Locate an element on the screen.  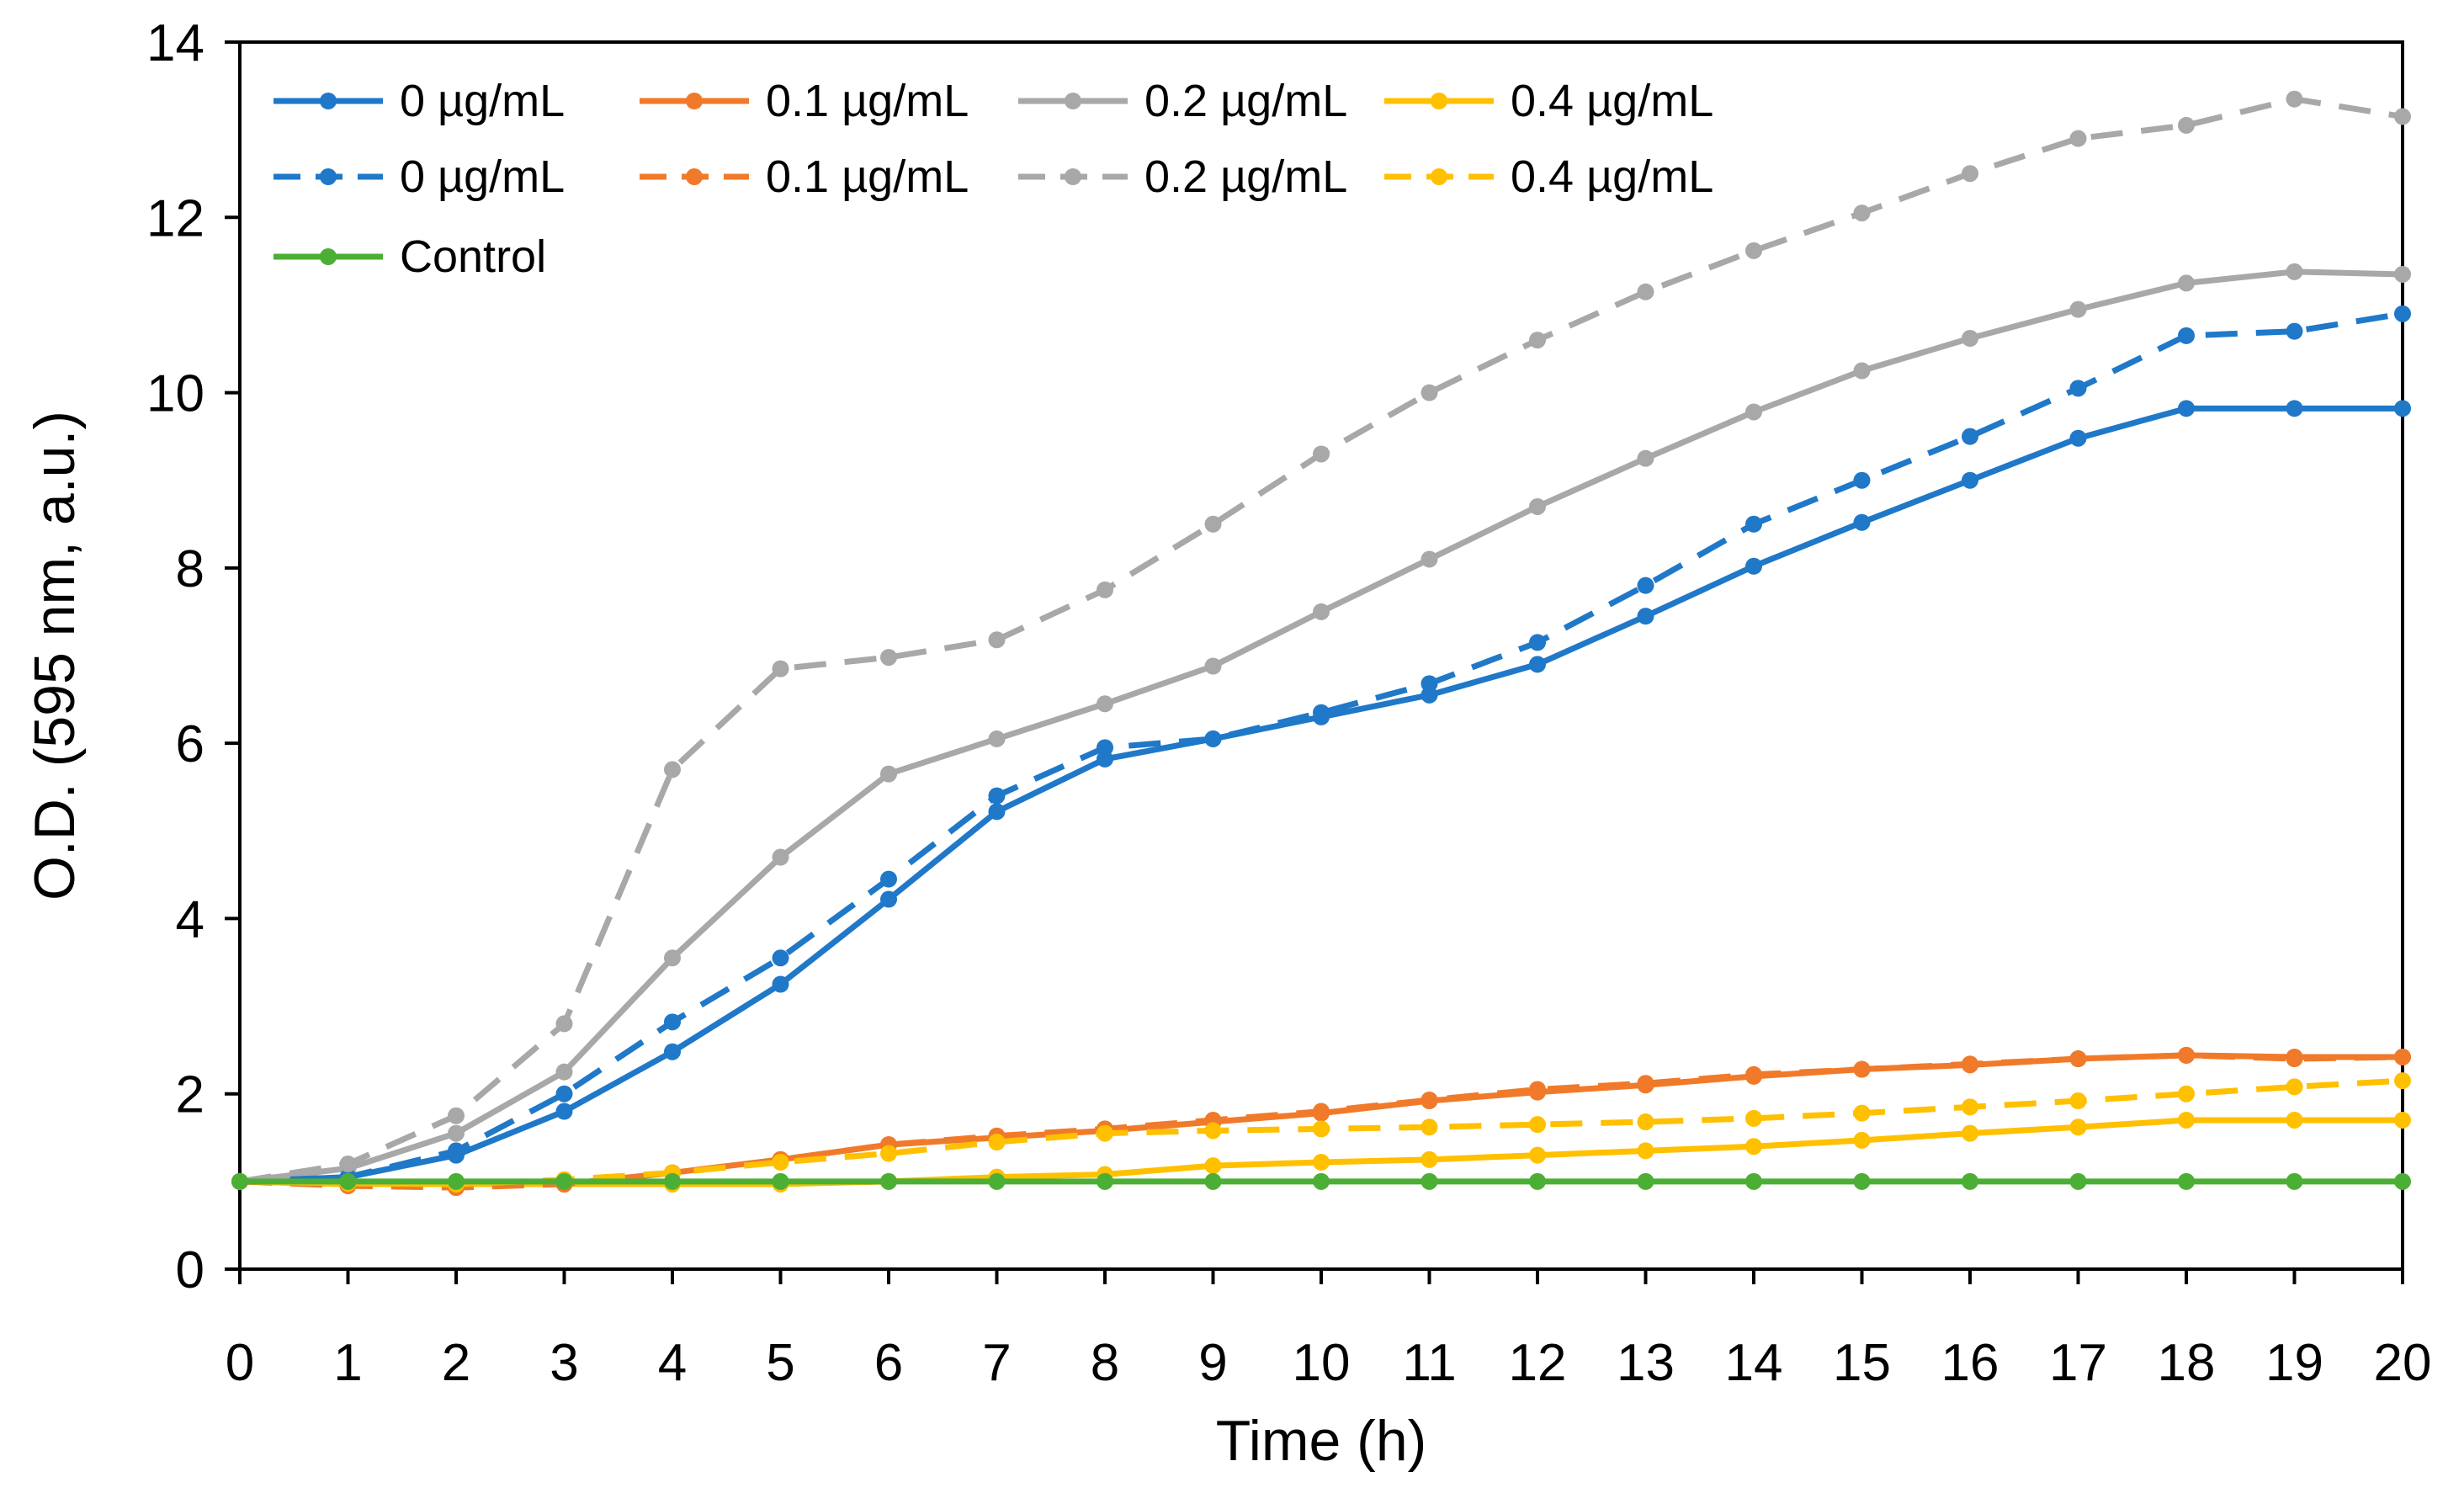
x-tick-label: 5 is located at coordinates (780, 1363).